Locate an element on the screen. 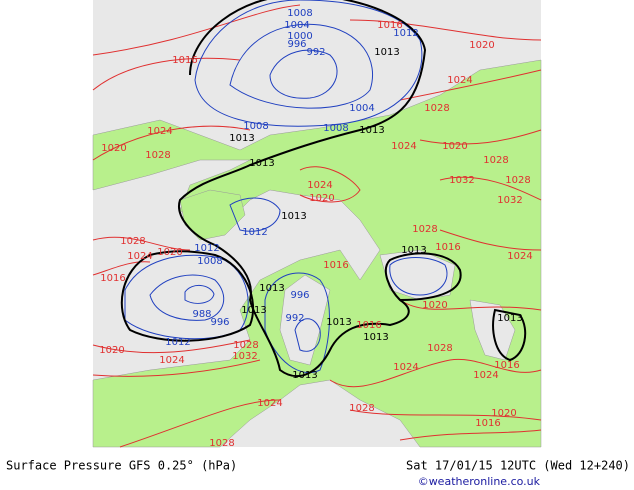 This screenshot has width=634, height=490. valid-time: Sat 17/01/15 12UTC (Wed 12+240) is located at coordinates (518, 466).